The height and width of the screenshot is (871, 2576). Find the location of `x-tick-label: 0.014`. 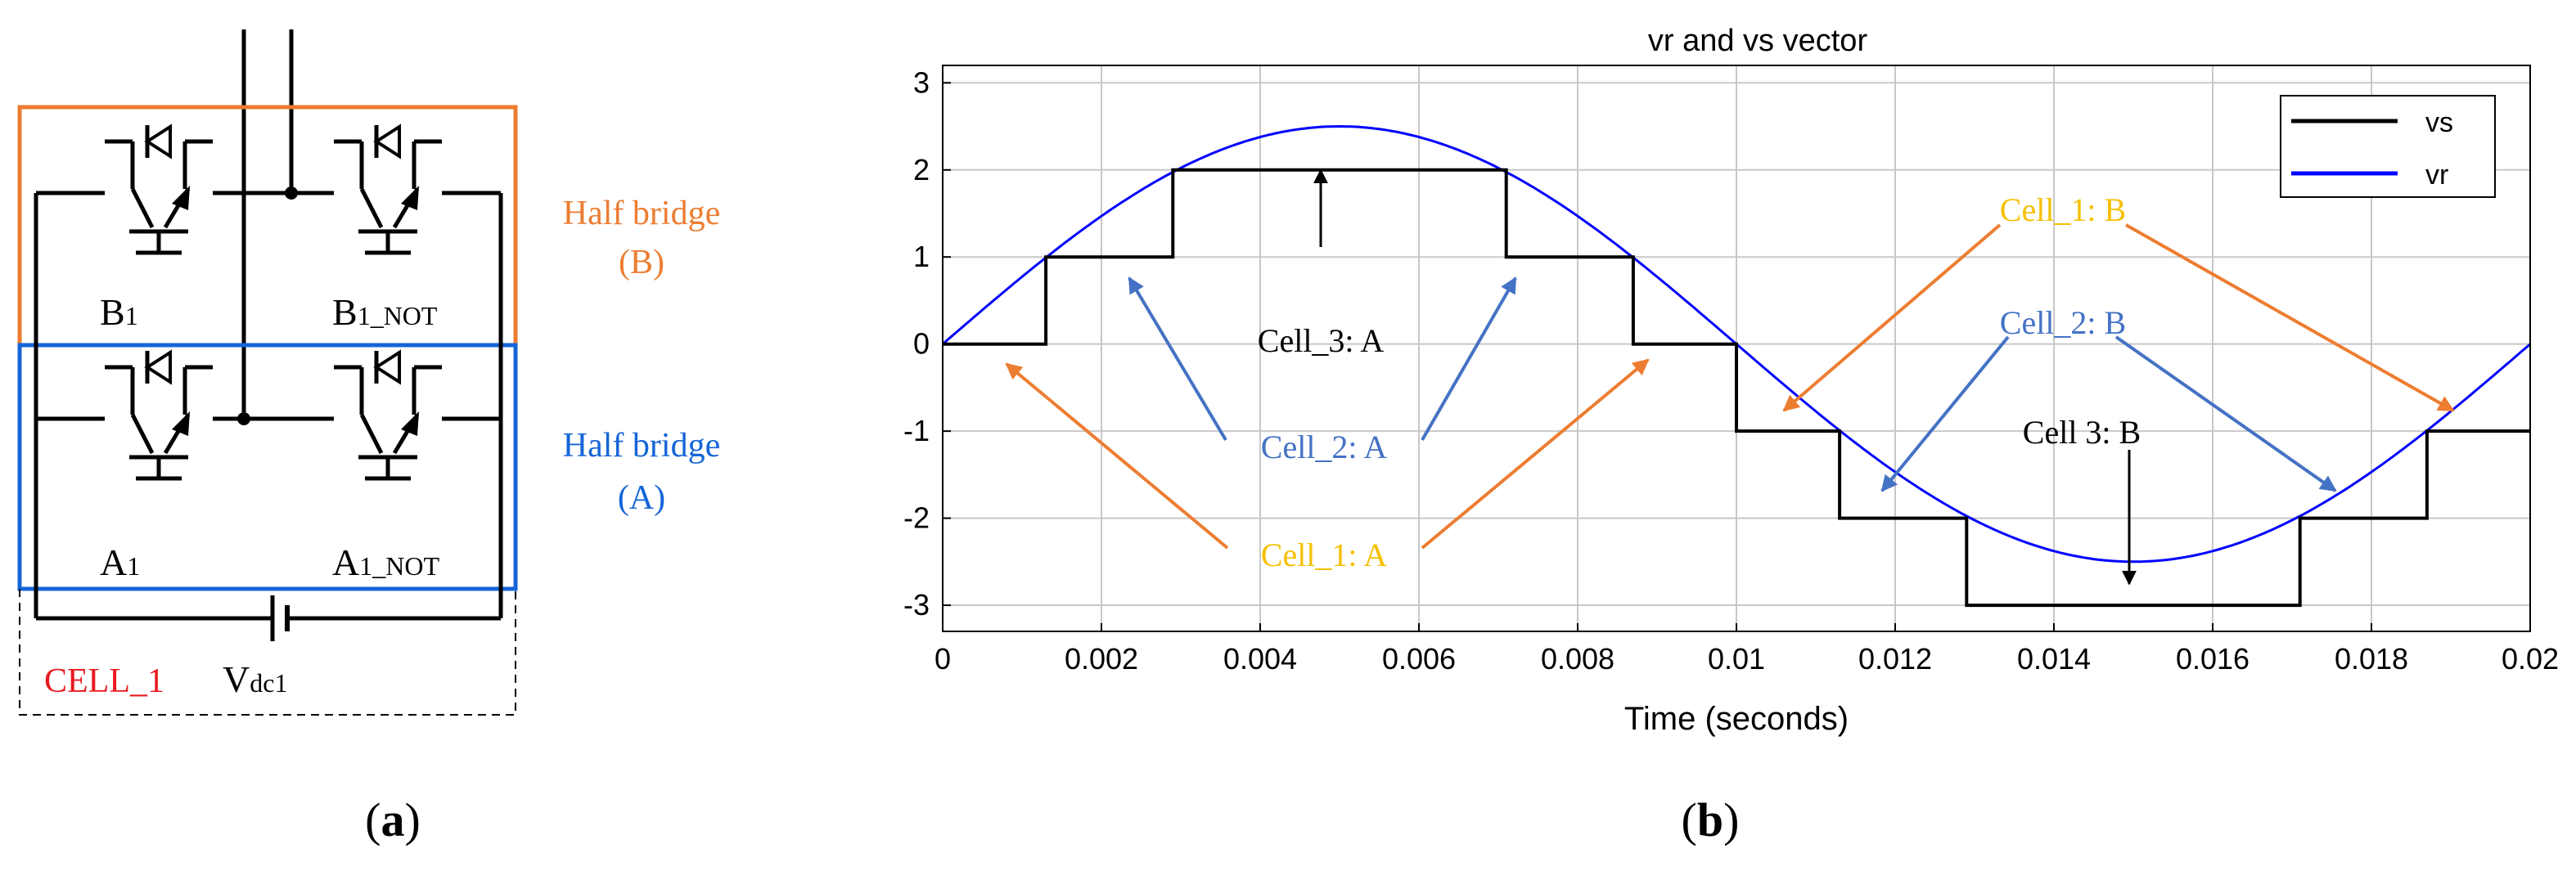

x-tick-label: 0.014 is located at coordinates (2054, 659).